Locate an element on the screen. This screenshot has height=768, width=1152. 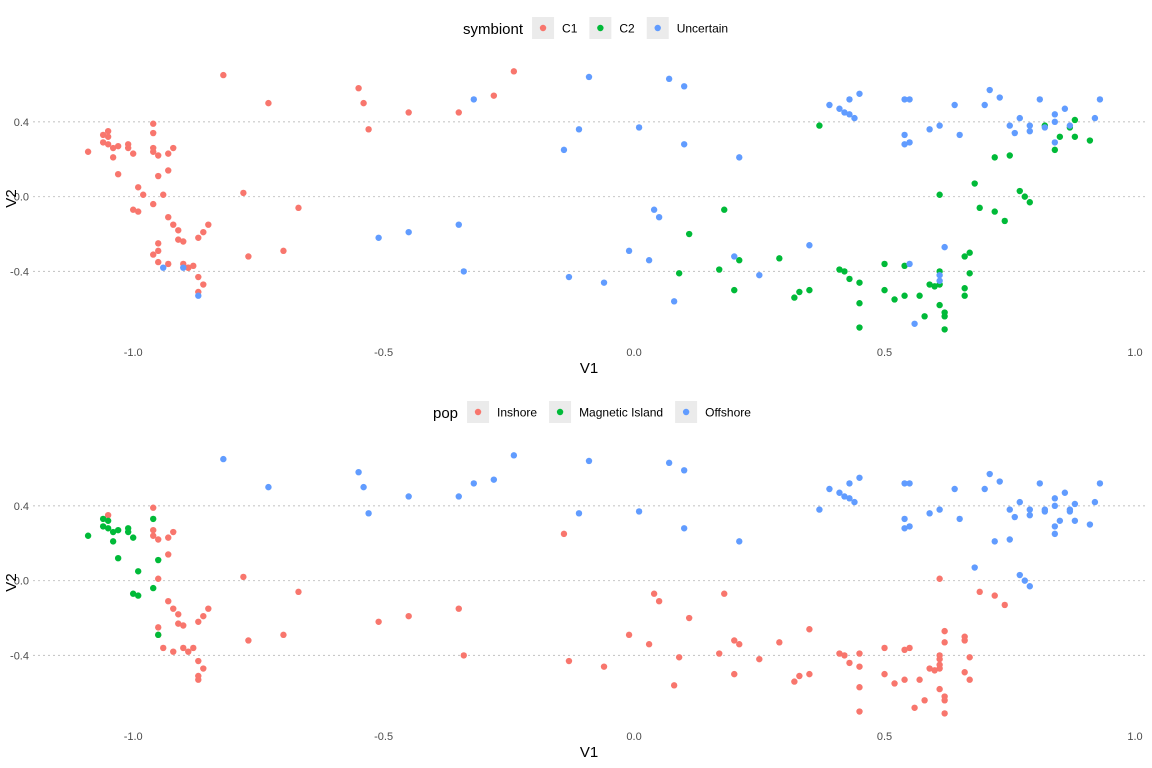
series-c1 is located at coordinates (301, 182).